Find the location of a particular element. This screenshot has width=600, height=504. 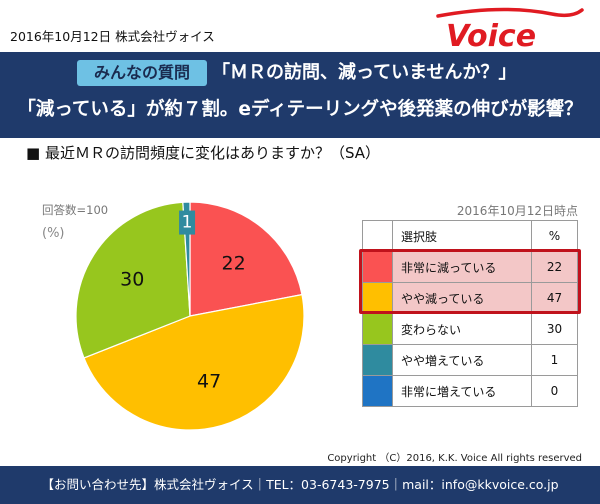

pie-label-unchanged: 30 is located at coordinates (132, 279).